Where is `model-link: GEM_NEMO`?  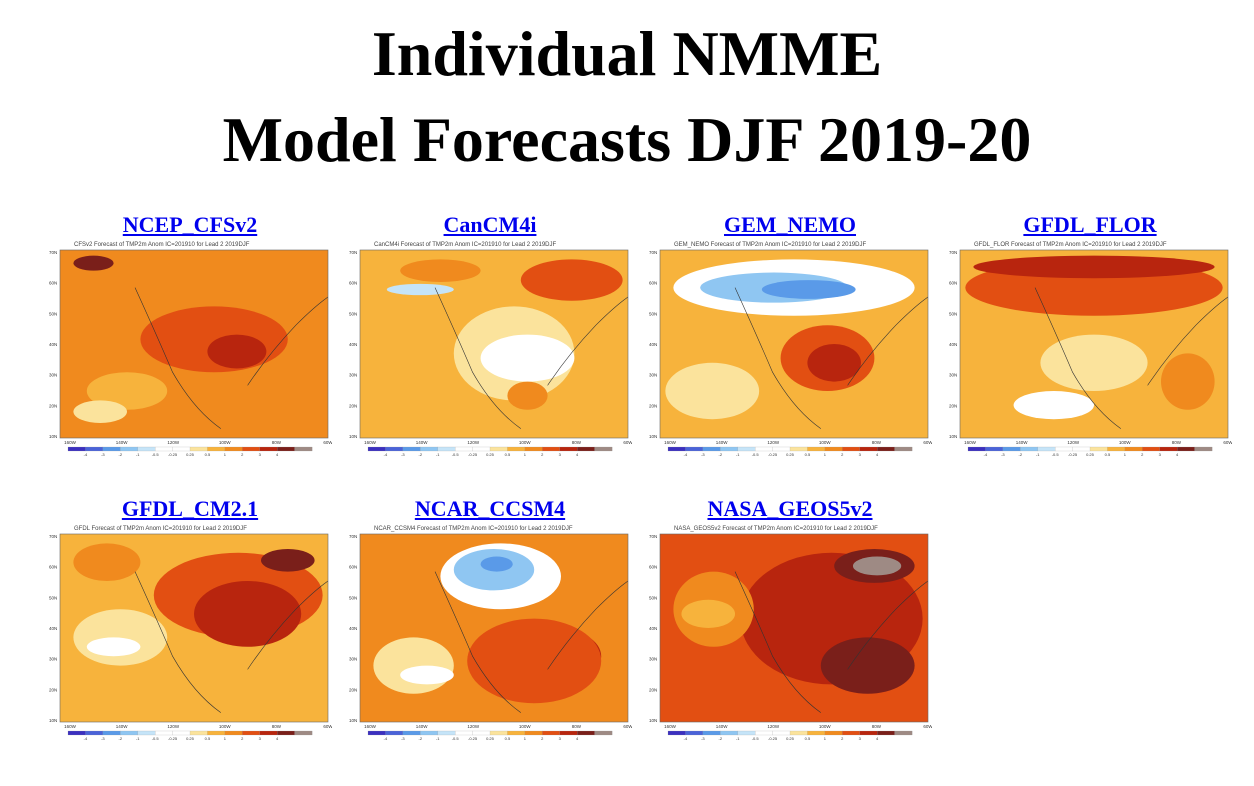 model-link: GEM_NEMO is located at coordinates (790, 224).